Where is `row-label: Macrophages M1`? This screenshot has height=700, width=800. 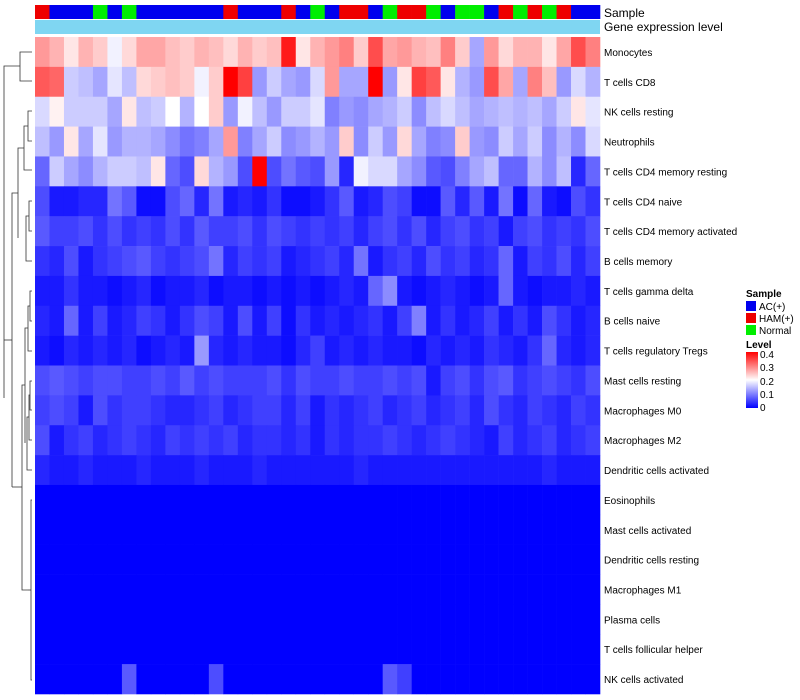
row-label: Macrophages M1 is located at coordinates (643, 590).